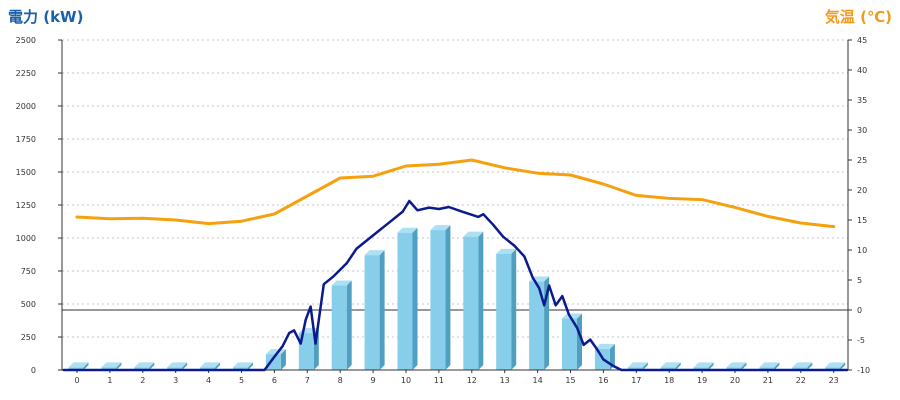  What do you see at coordinates (859, 310) in the screenshot?
I see `right-tick-label: 0` at bounding box center [859, 310].